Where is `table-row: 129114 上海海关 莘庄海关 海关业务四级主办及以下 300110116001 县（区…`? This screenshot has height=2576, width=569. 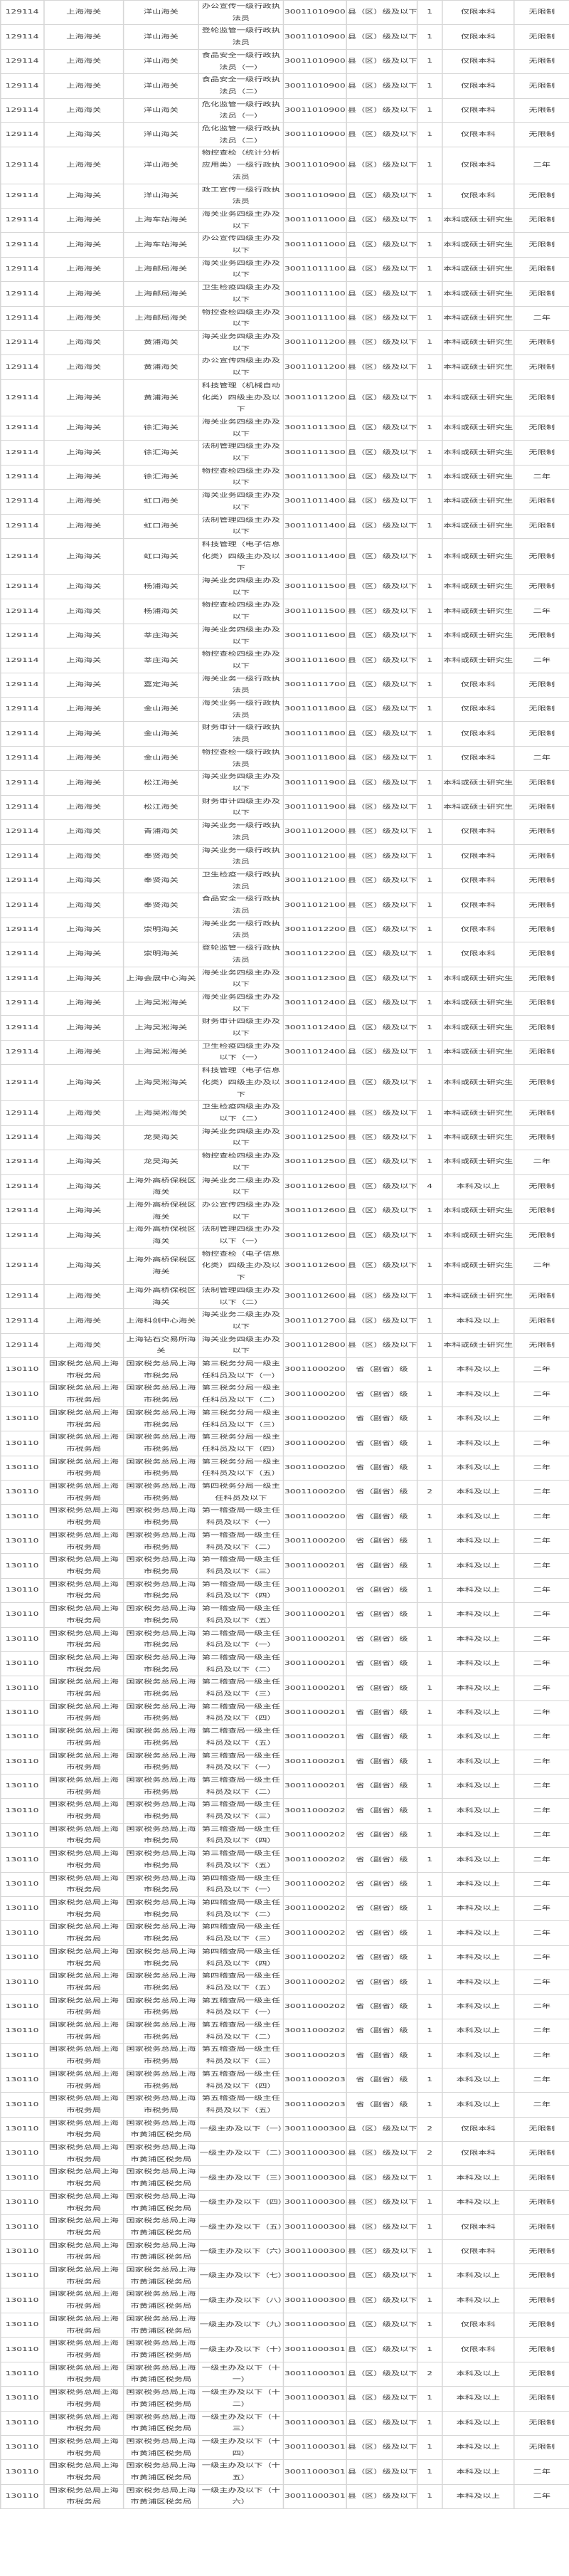 table-row: 129114 上海海关 莘庄海关 海关业务四级主办及以下 300110116001 县（区… is located at coordinates (284, 636).